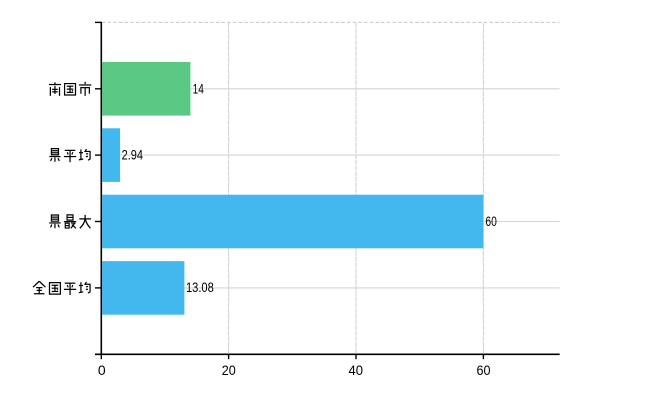 The image size is (650, 400). What do you see at coordinates (133, 154) in the screenshot?
I see `svg-text: 2.94` at bounding box center [133, 154].